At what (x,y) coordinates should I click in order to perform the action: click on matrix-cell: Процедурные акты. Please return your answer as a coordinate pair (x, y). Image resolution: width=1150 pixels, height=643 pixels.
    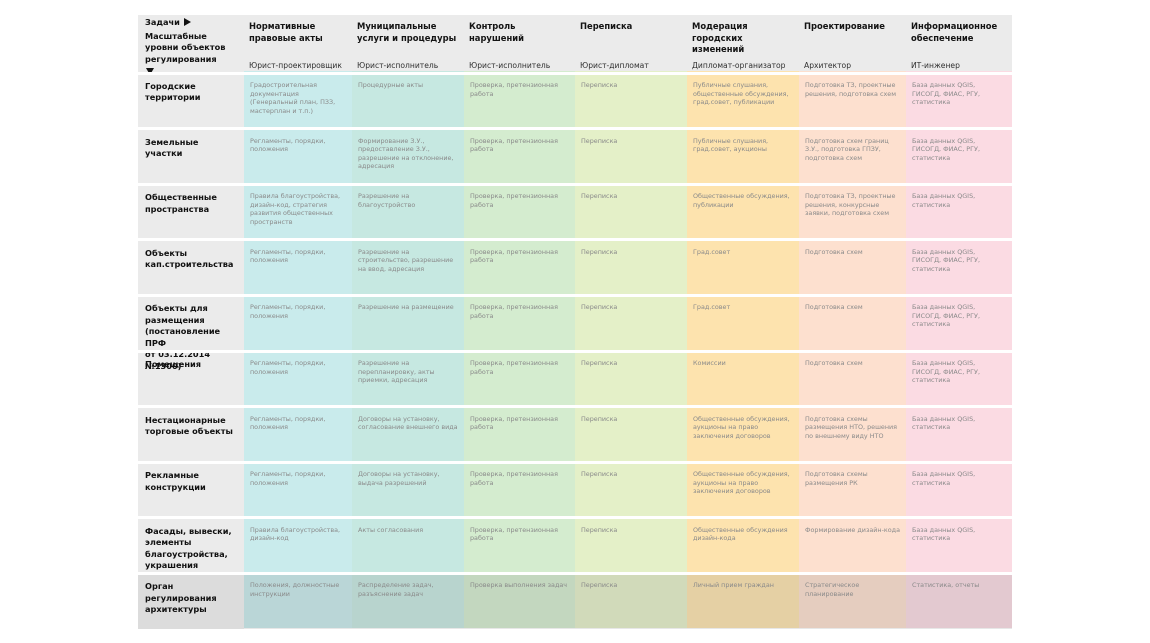
    Looking at the image, I should click on (391, 85).